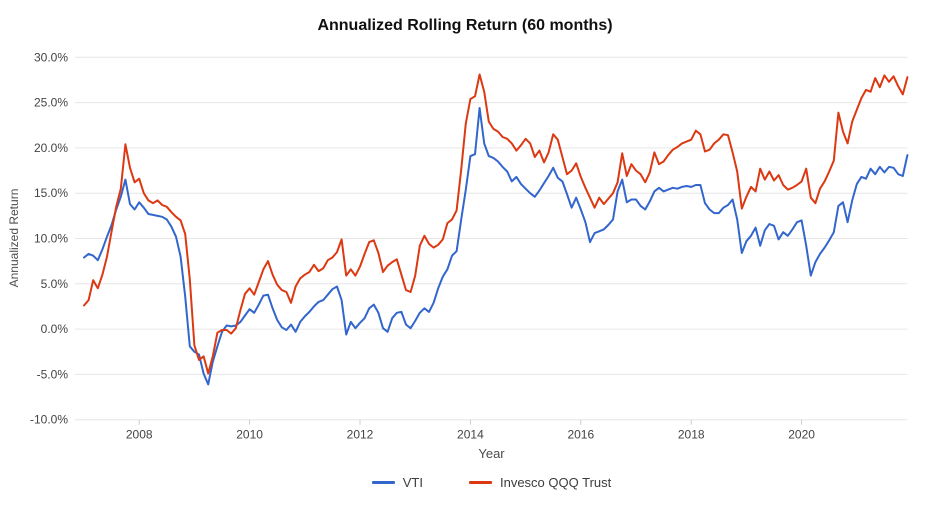 This screenshot has width=930, height=509. Describe the element at coordinates (51, 103) in the screenshot. I see `svg-text: 25.0%` at that location.